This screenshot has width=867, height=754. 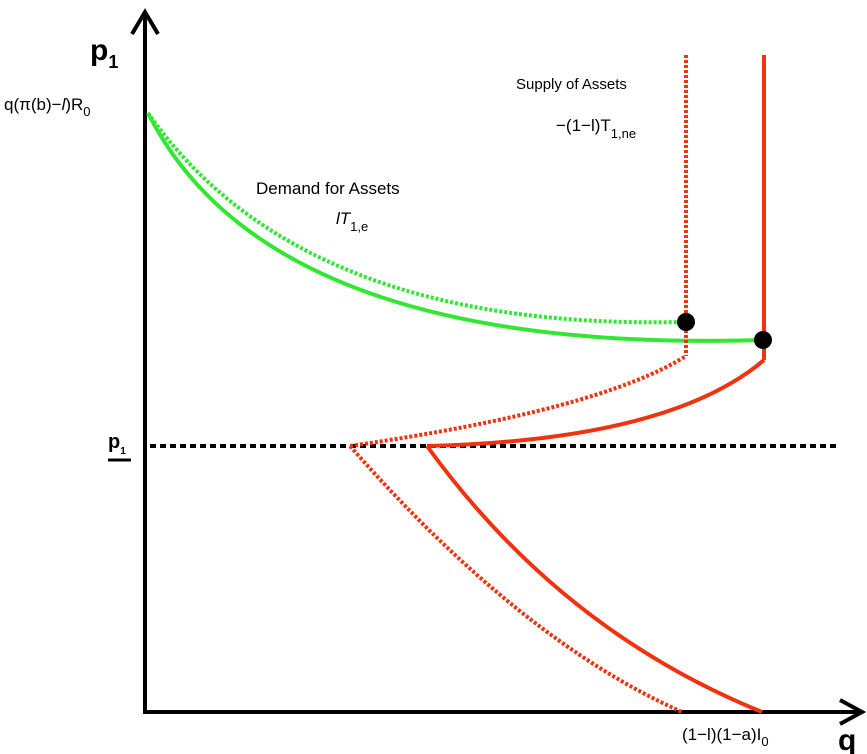 I want to click on top-price-label: q(π(b)−l)R0, so click(x=47, y=107).